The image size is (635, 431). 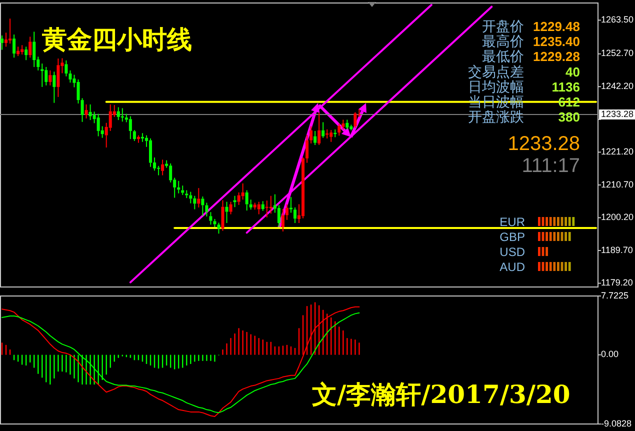 I want to click on annotation: 111:17, so click(x=551, y=166).